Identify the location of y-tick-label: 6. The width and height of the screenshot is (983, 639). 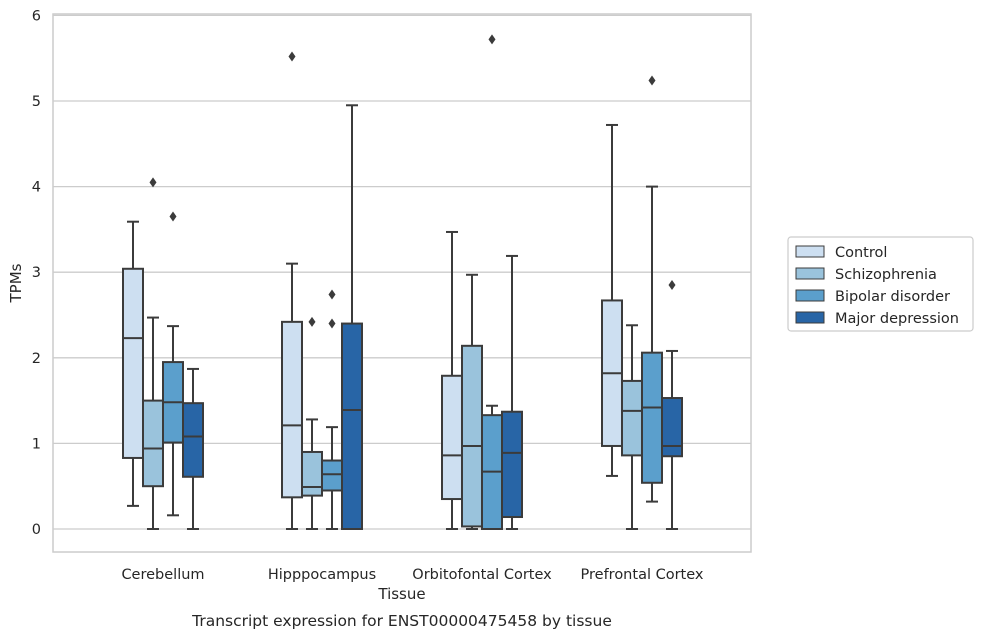
(36, 16).